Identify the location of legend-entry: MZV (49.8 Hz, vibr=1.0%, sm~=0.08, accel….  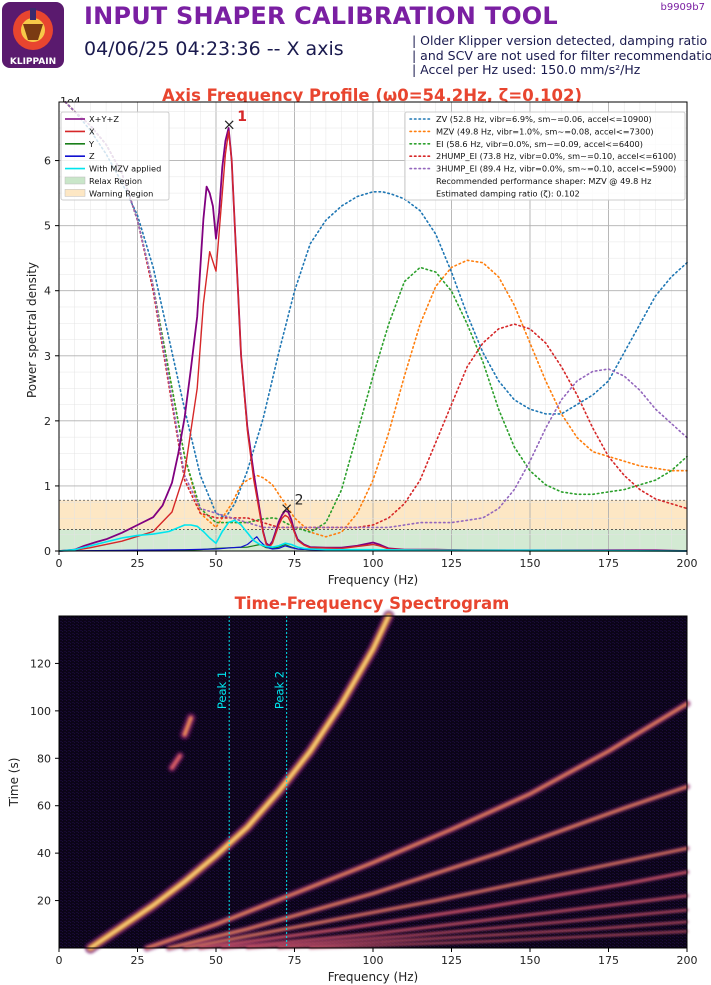
(531, 131).